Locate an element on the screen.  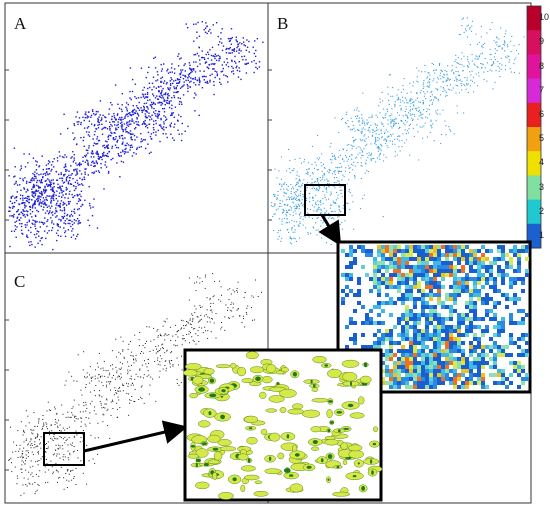
colorbar is located at coordinates (534, 127).